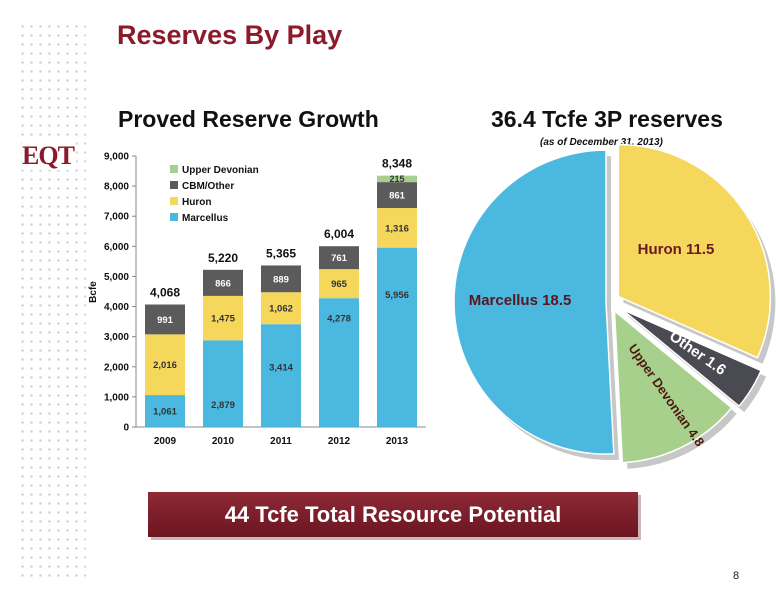 The width and height of the screenshot is (776, 600). What do you see at coordinates (397, 295) in the screenshot?
I see `data-label: 5,956` at bounding box center [397, 295].